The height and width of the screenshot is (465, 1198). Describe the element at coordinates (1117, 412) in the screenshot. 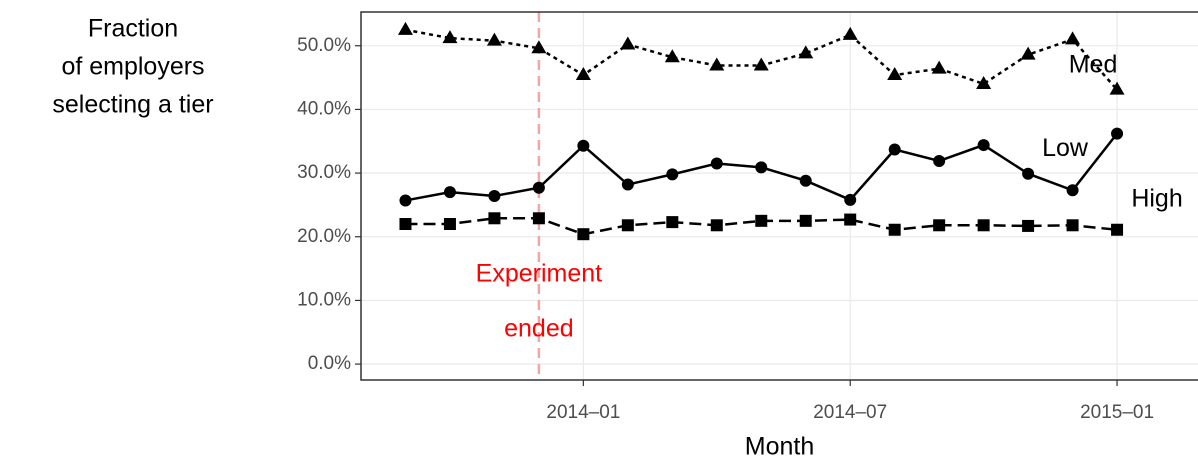

I see `x-tick-label: 2015–01` at that location.